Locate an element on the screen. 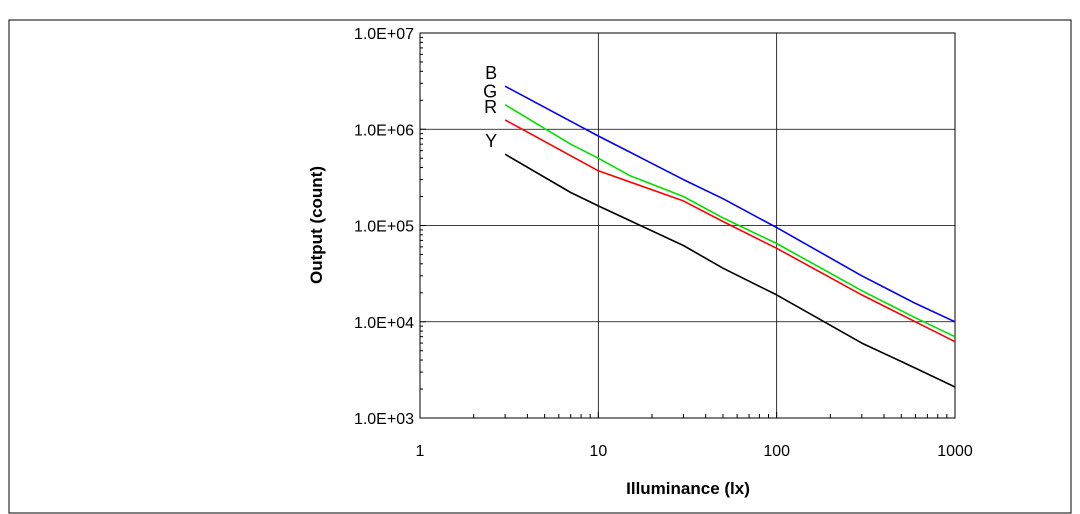 This screenshot has width=1080, height=514. x-tick-label: 1000 is located at coordinates (955, 451).